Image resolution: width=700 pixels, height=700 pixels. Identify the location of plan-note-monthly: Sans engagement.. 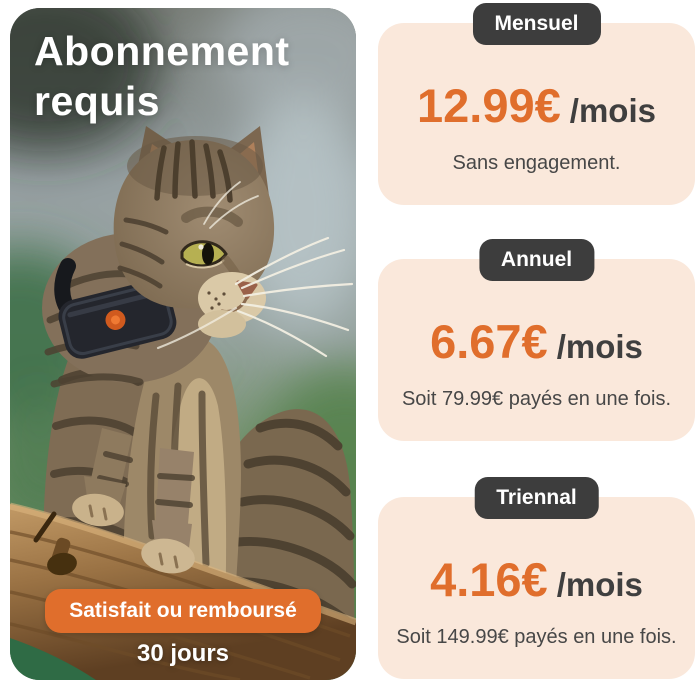
(536, 162).